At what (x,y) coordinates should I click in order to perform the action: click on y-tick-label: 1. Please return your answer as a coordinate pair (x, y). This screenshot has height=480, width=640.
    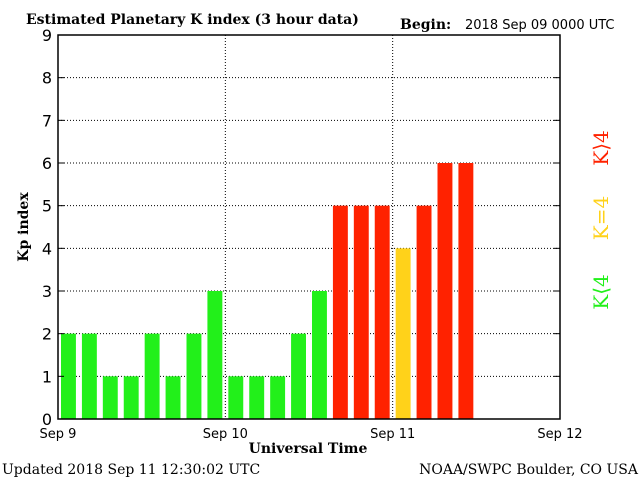
    Looking at the image, I should click on (47, 376).